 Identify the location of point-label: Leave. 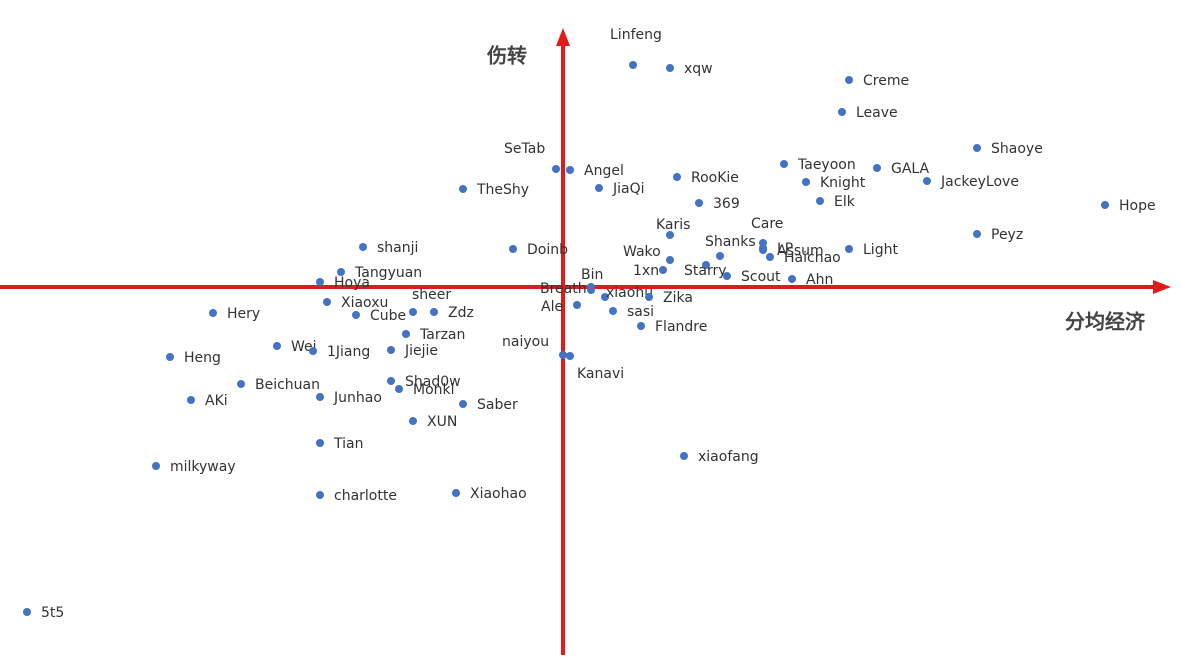
(877, 113).